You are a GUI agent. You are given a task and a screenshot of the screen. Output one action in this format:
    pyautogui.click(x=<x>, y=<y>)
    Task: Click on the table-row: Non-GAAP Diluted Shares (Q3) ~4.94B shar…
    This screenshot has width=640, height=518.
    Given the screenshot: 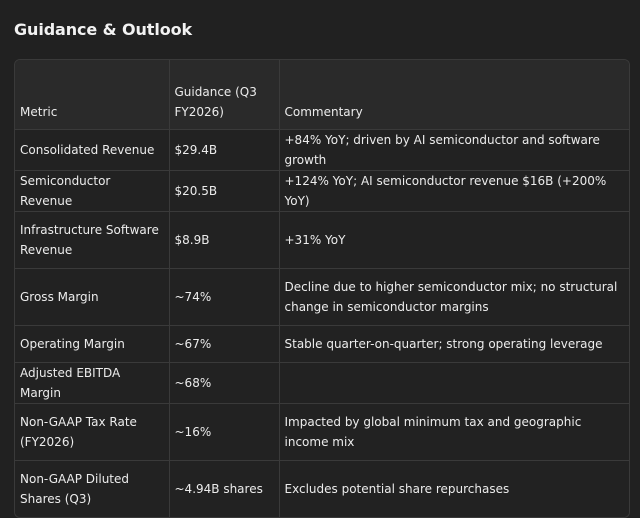 What is the action you would take?
    pyautogui.click(x=322, y=488)
    